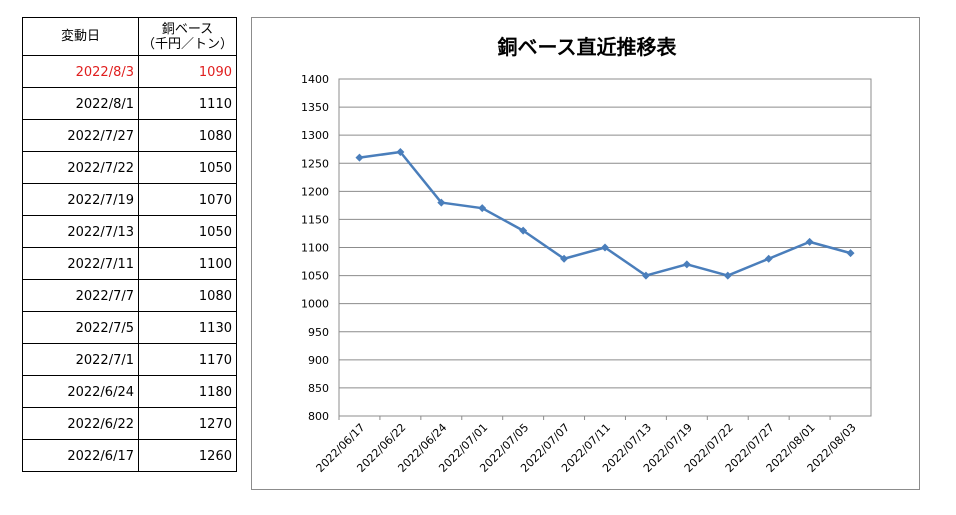  Describe the element at coordinates (318, 360) in the screenshot. I see `y-tick-label: 900` at that location.